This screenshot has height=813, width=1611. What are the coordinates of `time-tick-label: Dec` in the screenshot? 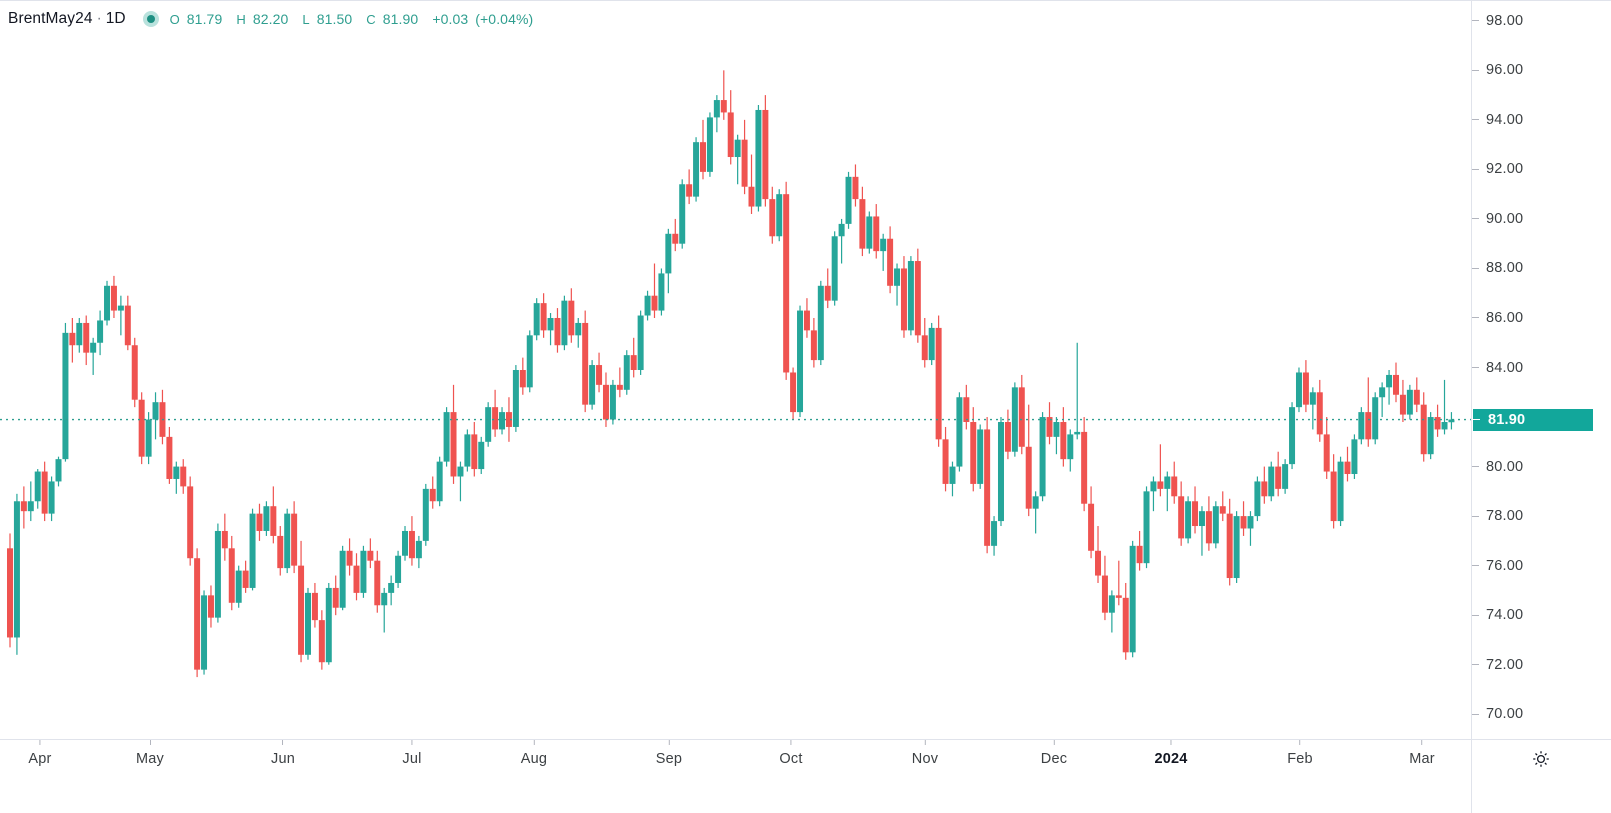 It's located at (1054, 759).